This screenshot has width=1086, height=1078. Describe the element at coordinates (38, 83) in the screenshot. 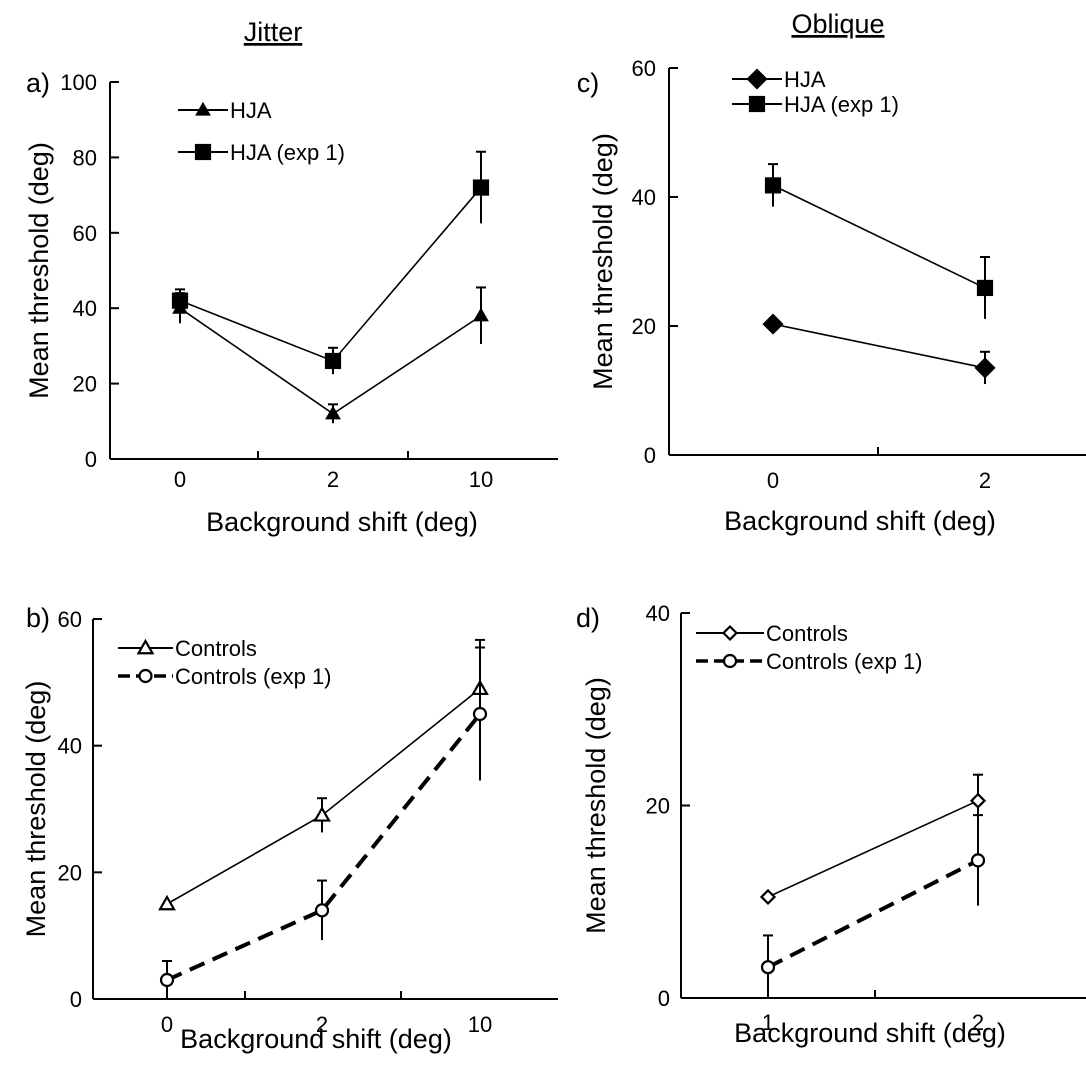

I see `panel-letter: a)` at that location.